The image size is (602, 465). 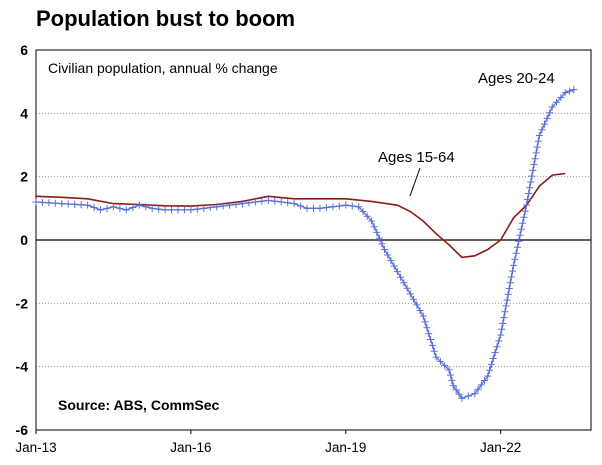 What do you see at coordinates (500, 447) in the screenshot?
I see `x-tick-label: Jan-22` at bounding box center [500, 447].